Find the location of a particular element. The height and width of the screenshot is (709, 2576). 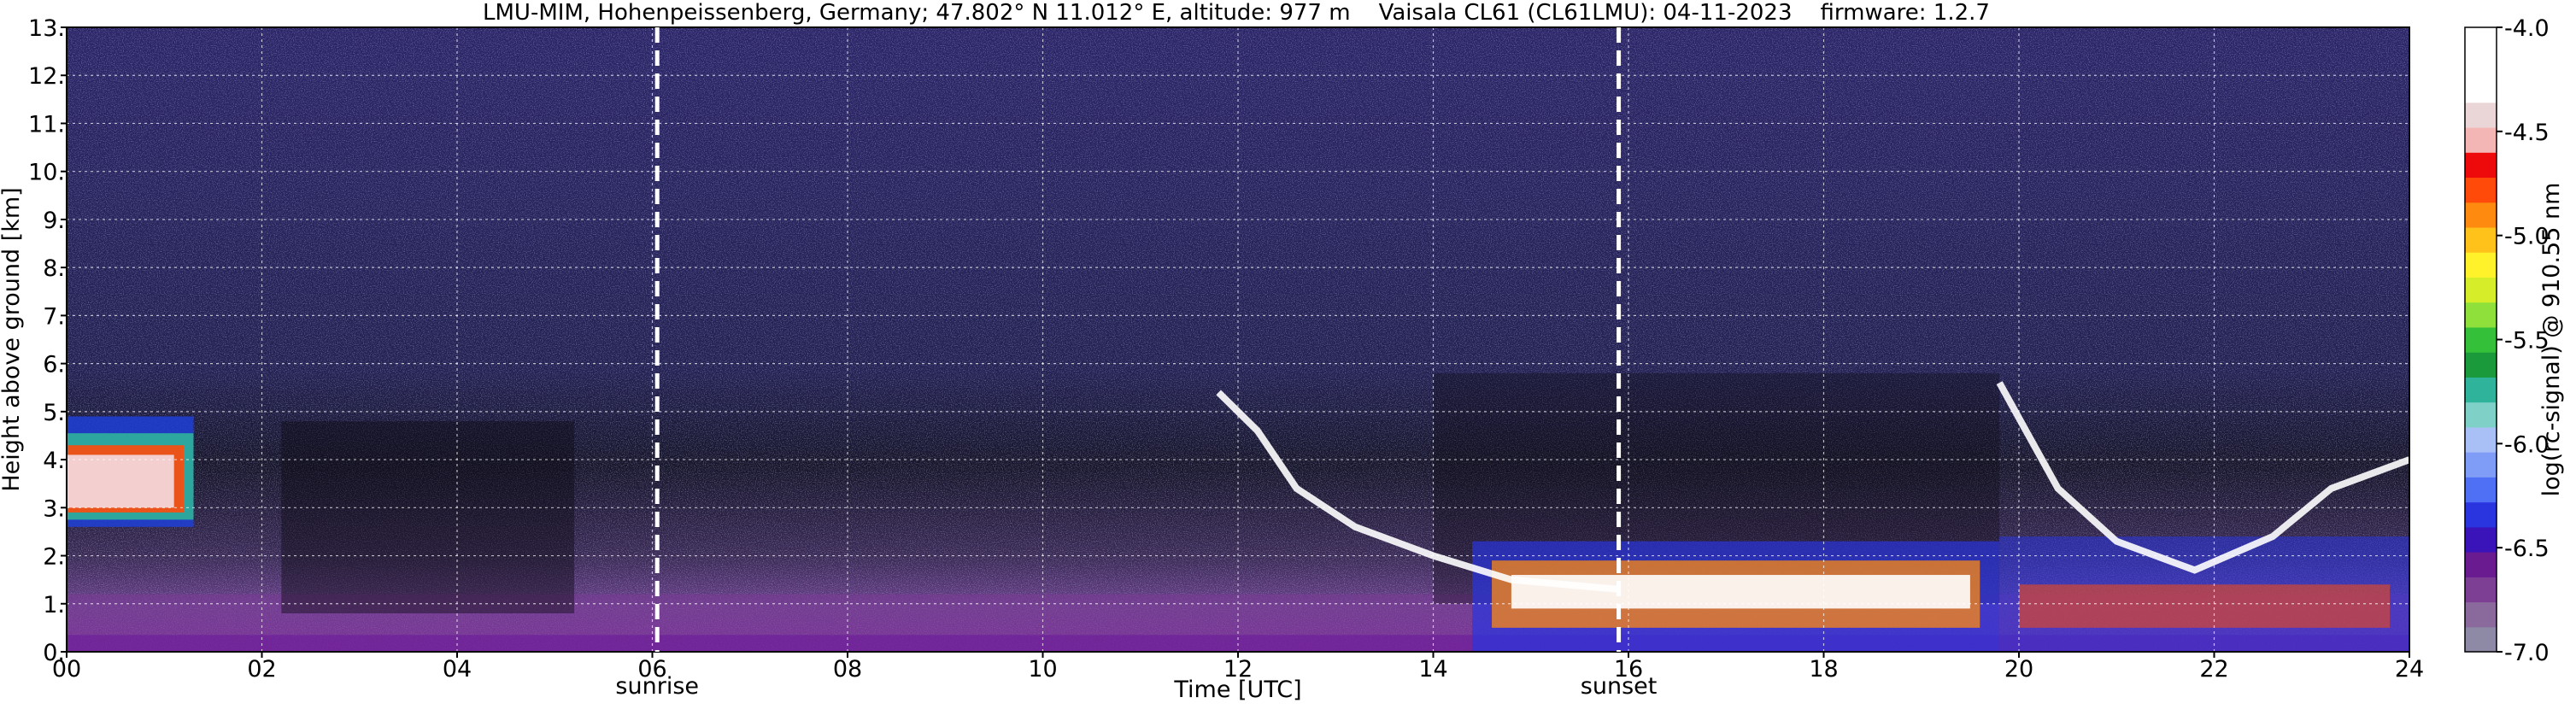

y-tick-label: 7. is located at coordinates (54, 316).